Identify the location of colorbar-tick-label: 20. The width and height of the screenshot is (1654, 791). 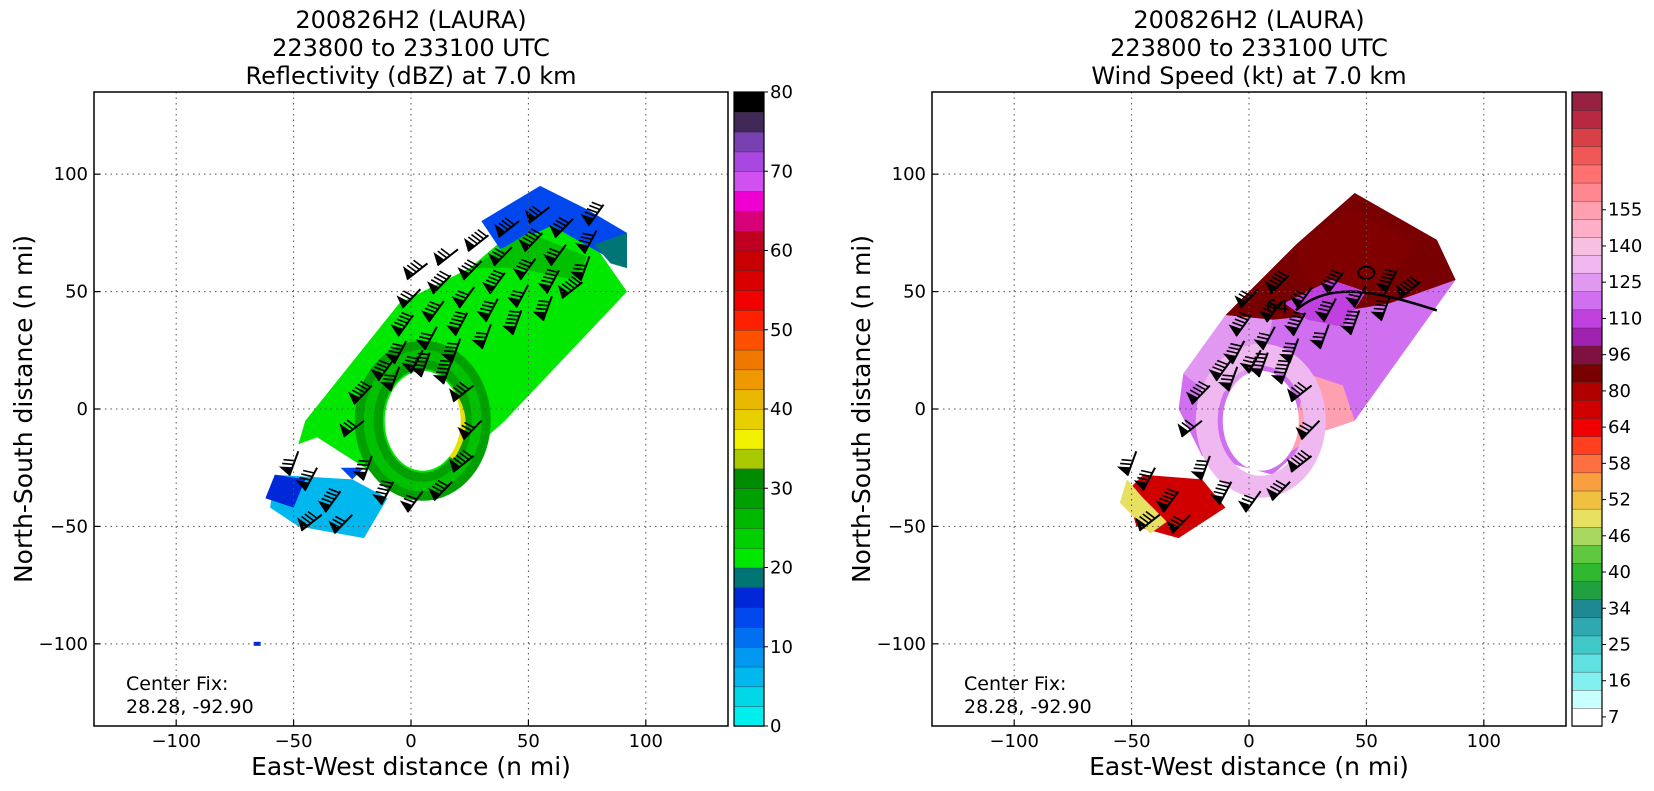
(781, 568).